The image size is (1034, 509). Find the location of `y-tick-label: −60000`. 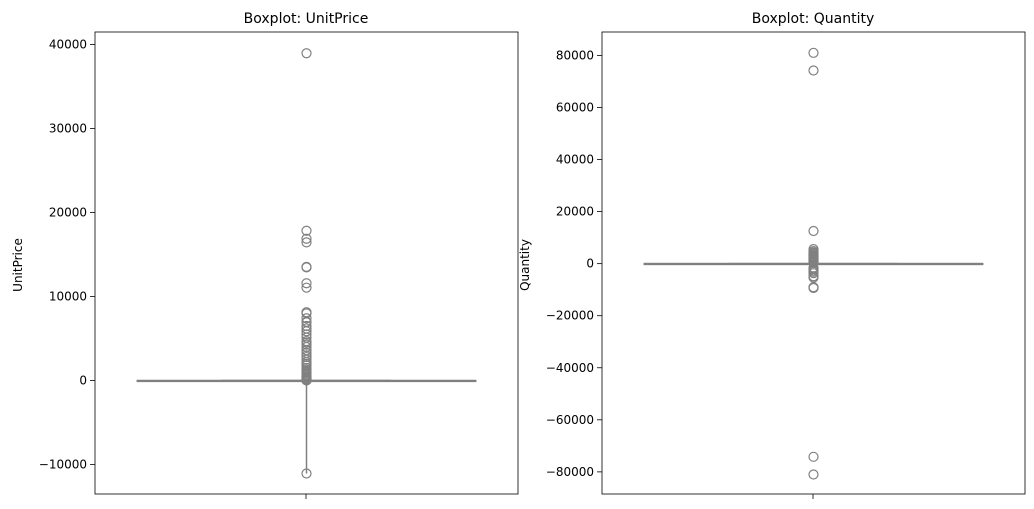

y-tick-label: −60000 is located at coordinates (570, 420).